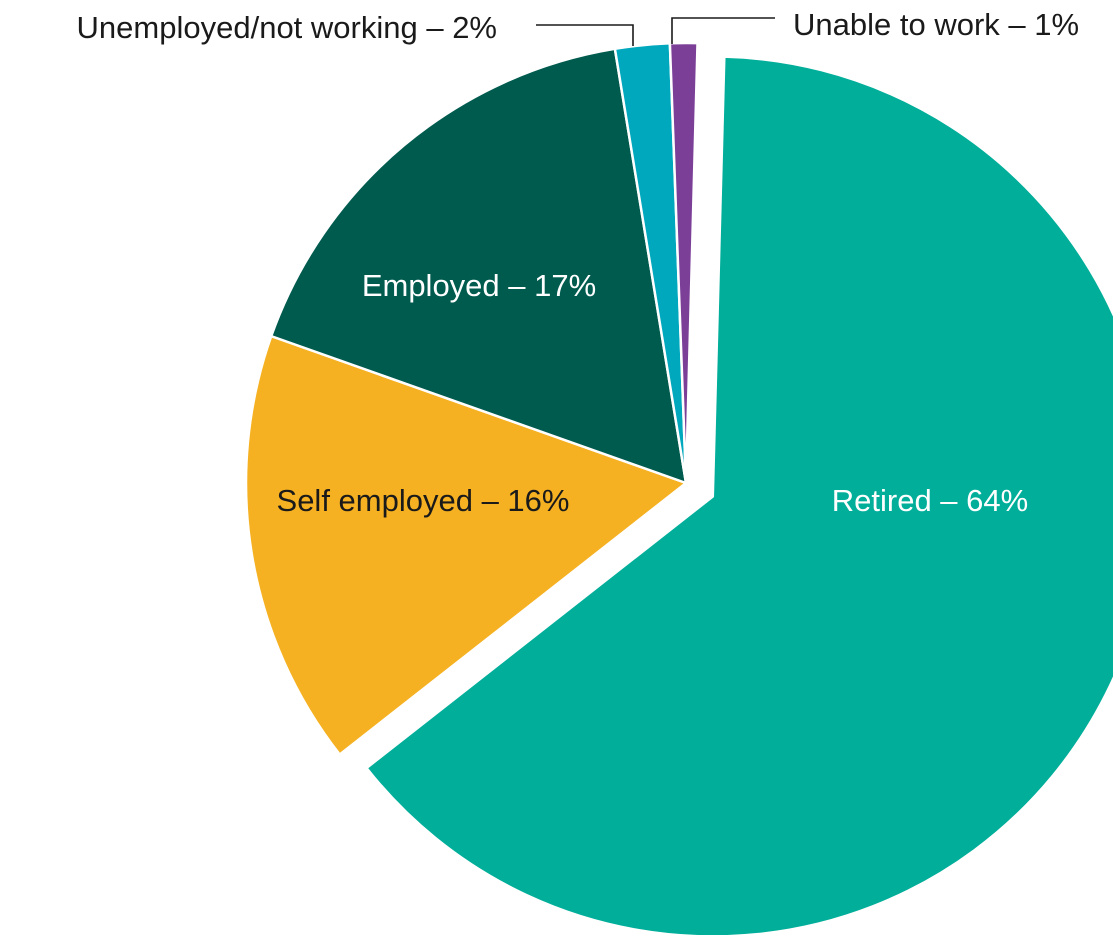  Describe the element at coordinates (655, 31) in the screenshot. I see `leader-lines` at that location.